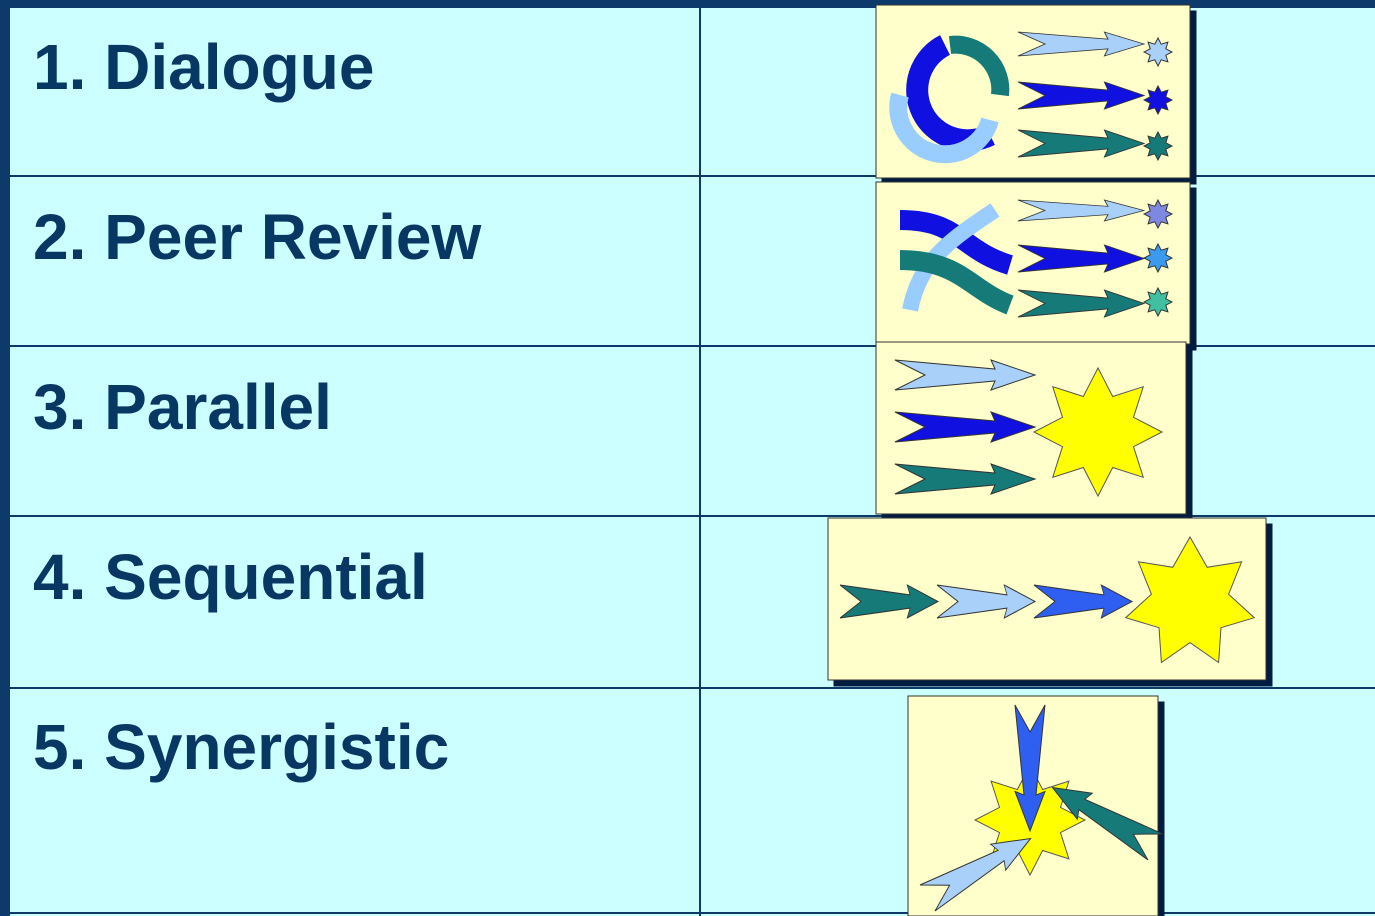 This screenshot has width=1375, height=916. I want to click on row-label: 4. Sequential, so click(230, 577).